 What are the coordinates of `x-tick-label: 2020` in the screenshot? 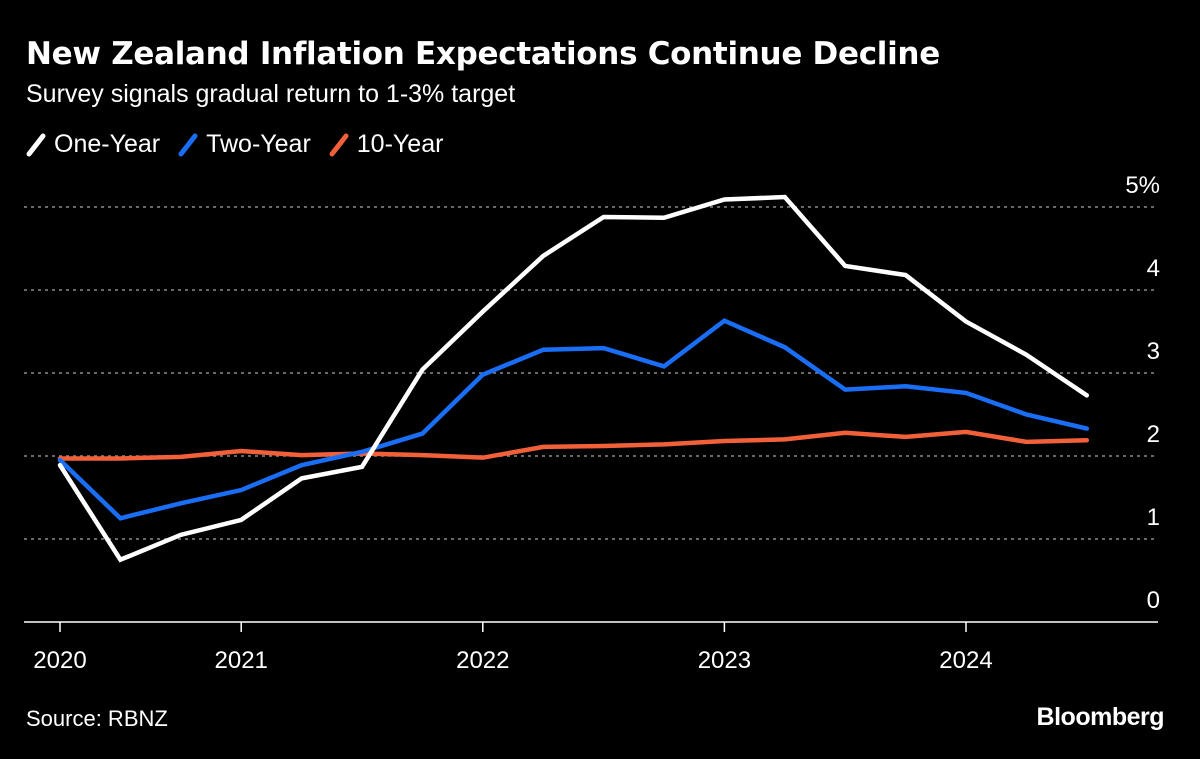 It's located at (59, 660).